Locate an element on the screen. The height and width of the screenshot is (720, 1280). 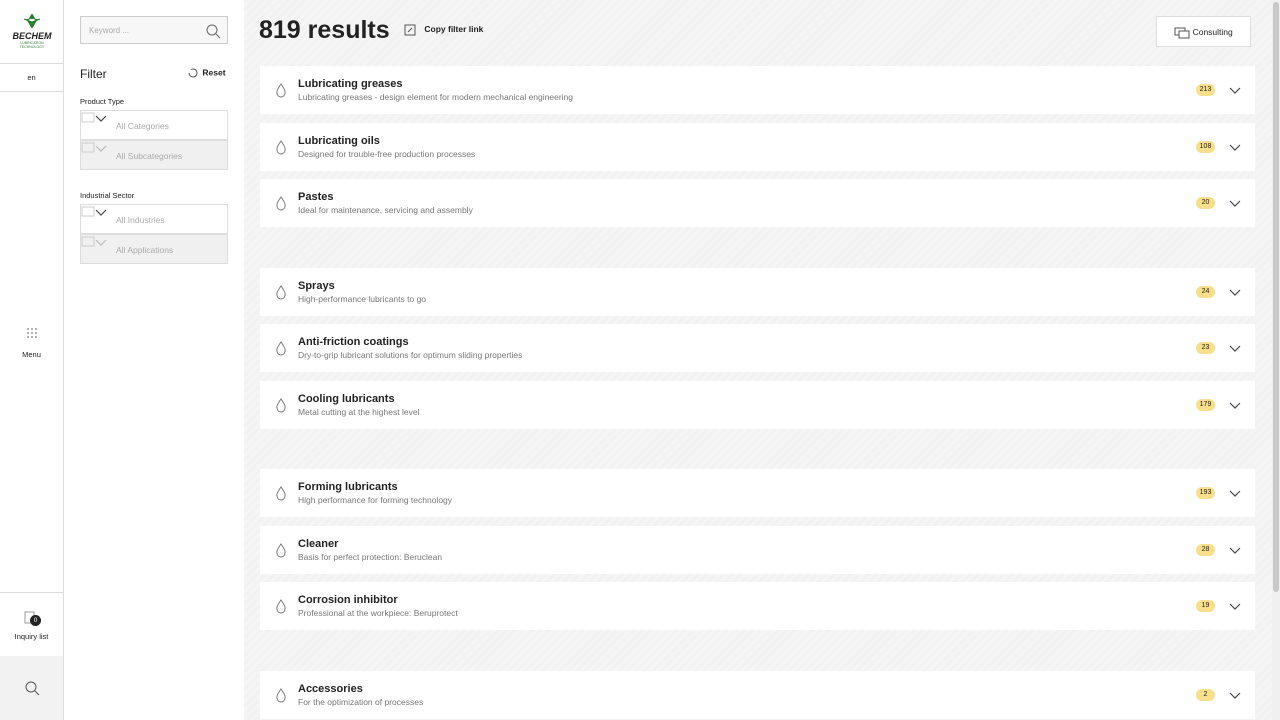
category-title: Lubricating greases is located at coordinates (350, 84).